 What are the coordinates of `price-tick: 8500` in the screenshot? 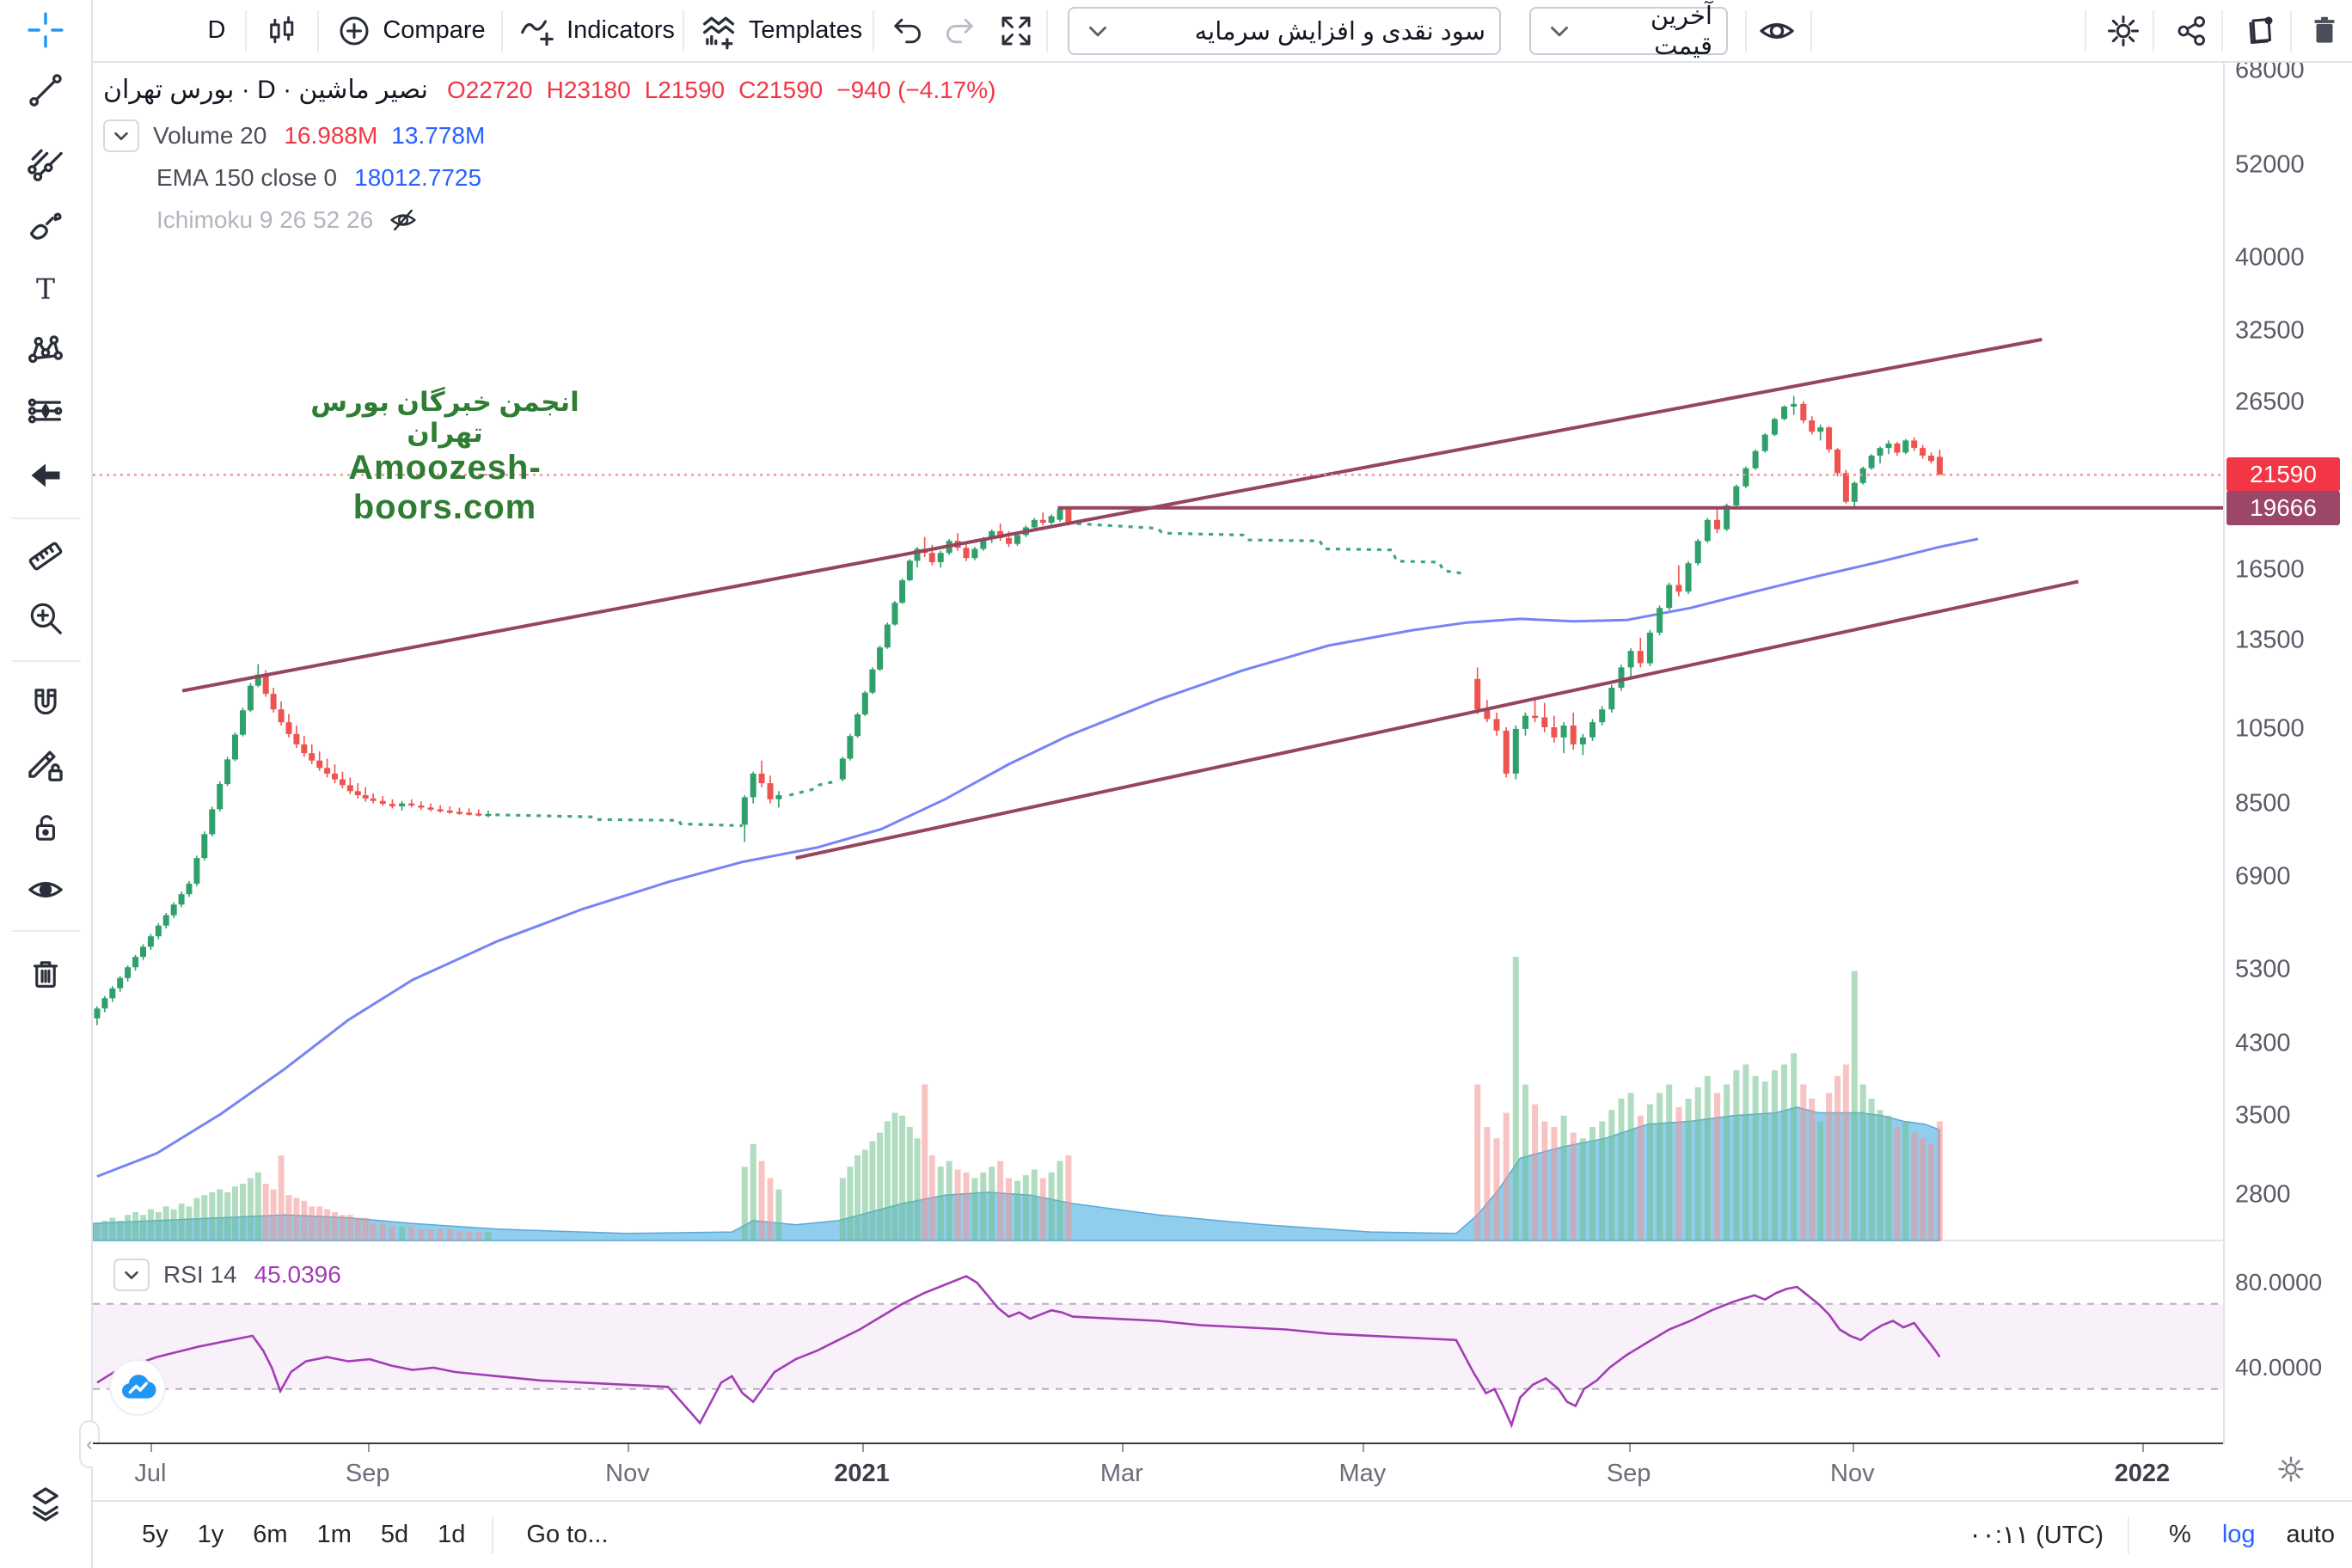 It's located at (2263, 803).